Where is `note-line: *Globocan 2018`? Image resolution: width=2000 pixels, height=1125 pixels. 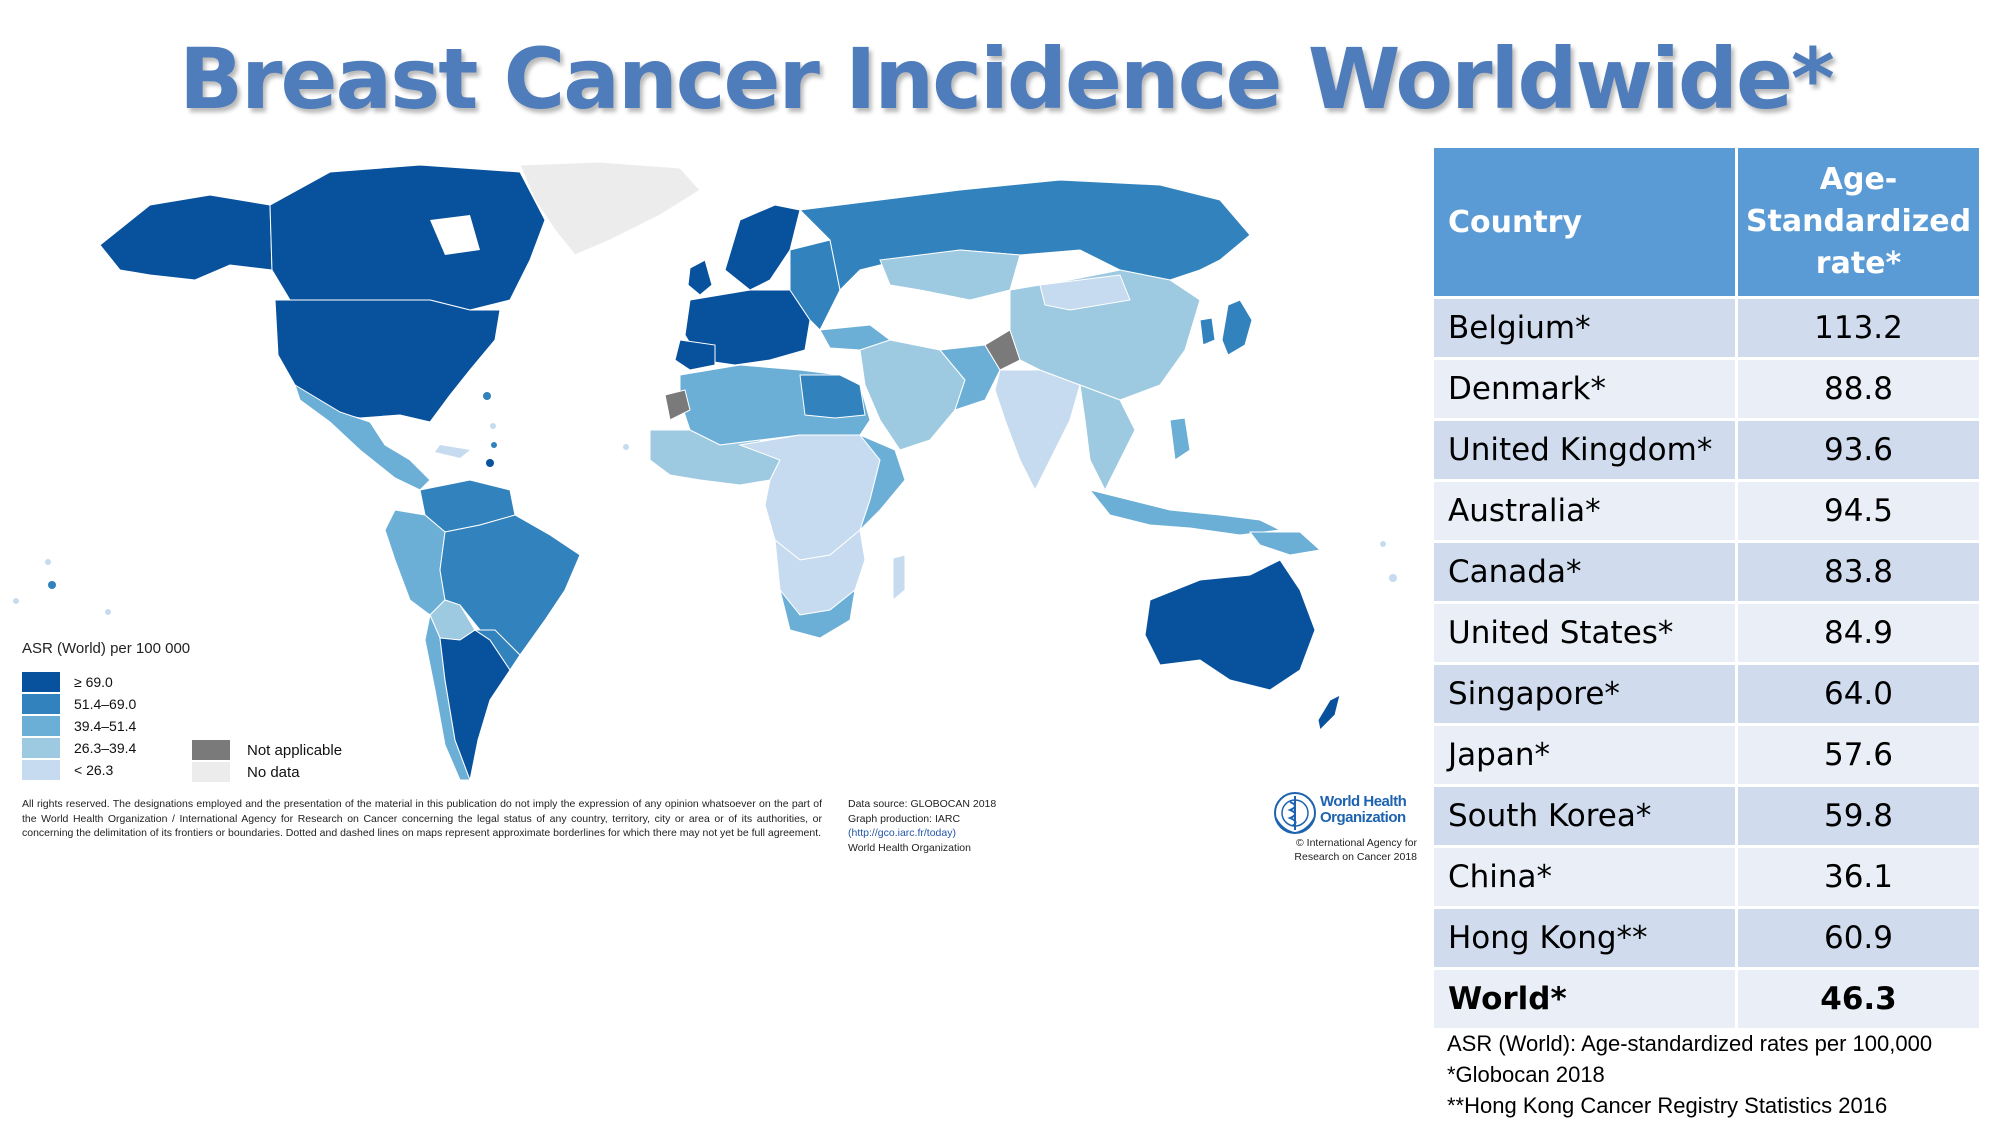 note-line: *Globocan 2018 is located at coordinates (1526, 1074).